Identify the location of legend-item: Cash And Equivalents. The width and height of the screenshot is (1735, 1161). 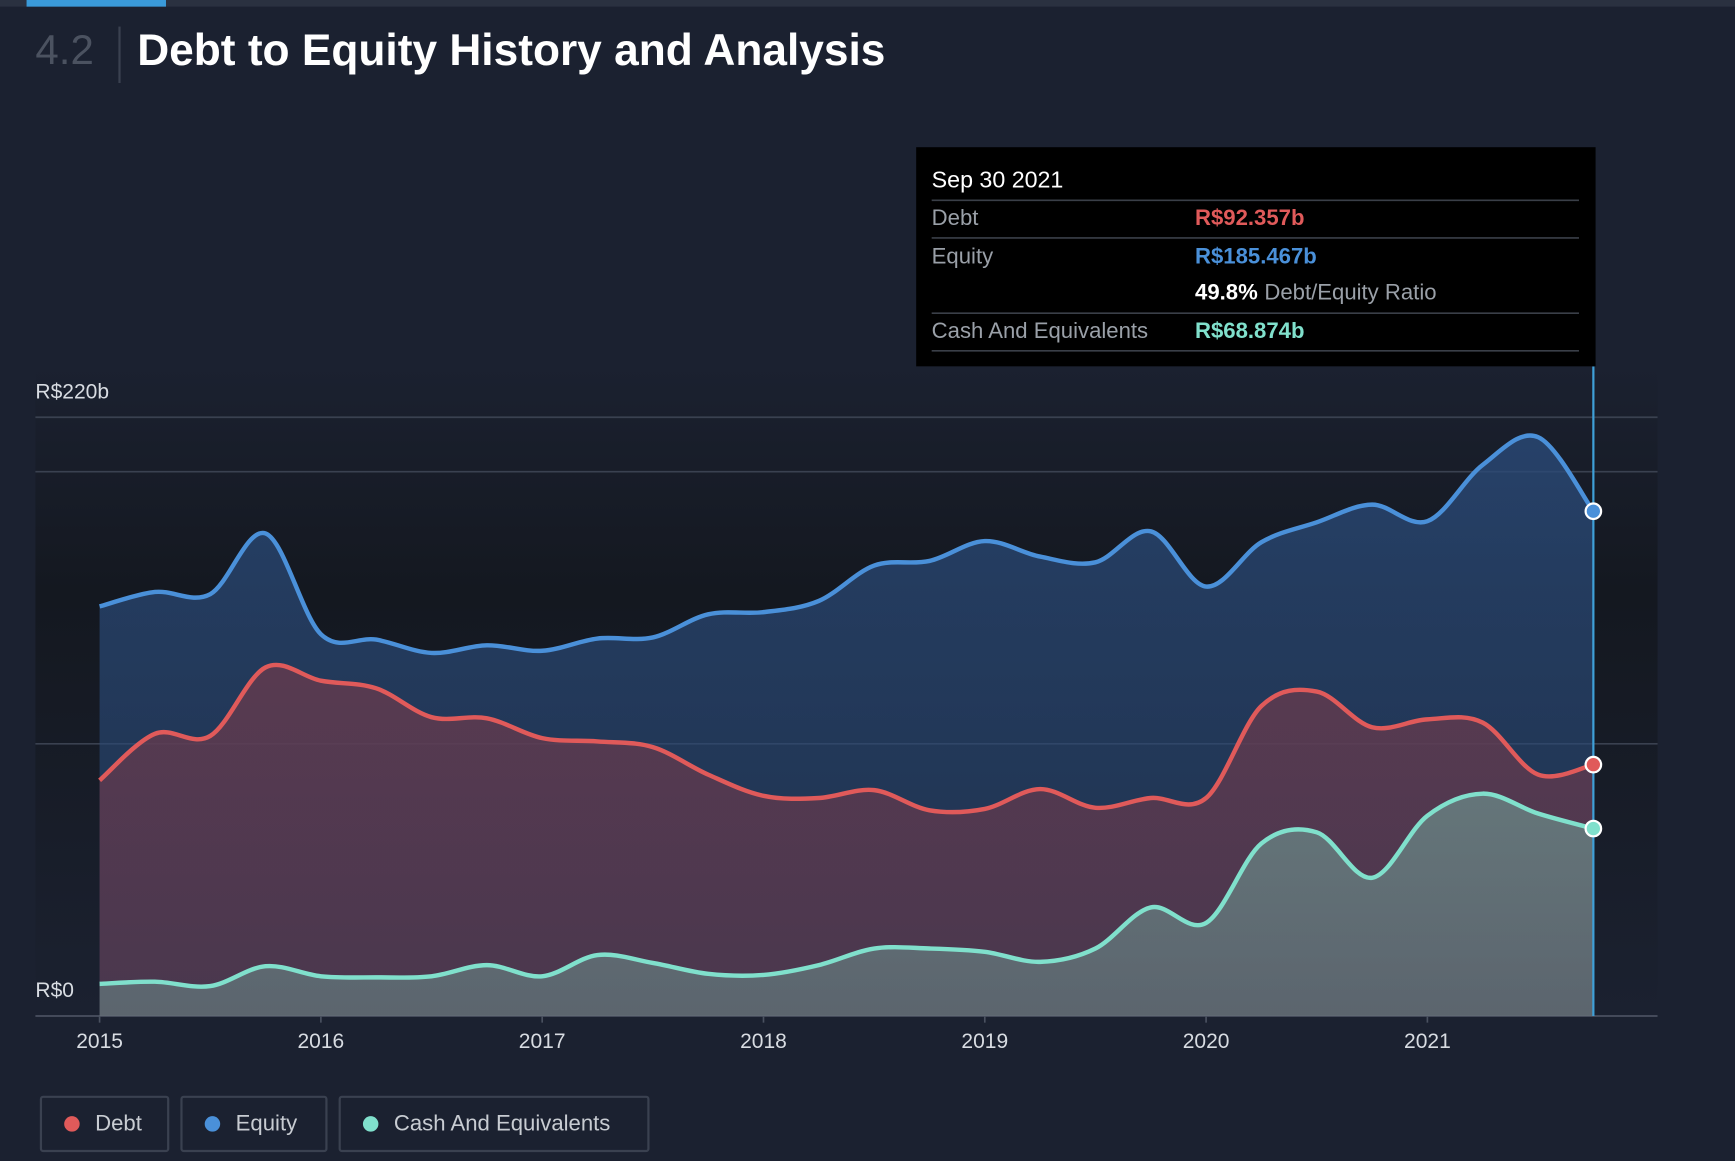
(494, 1124).